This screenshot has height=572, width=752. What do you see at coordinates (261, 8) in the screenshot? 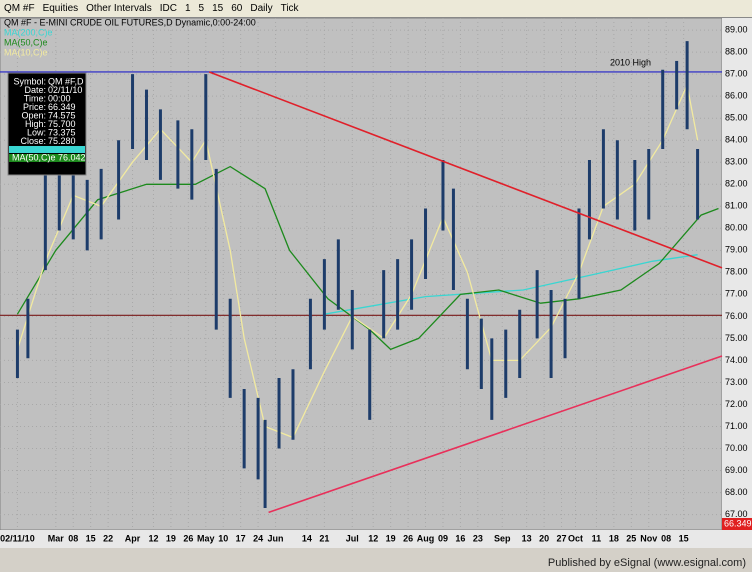
I see `toolbar-item: Daily` at bounding box center [261, 8].